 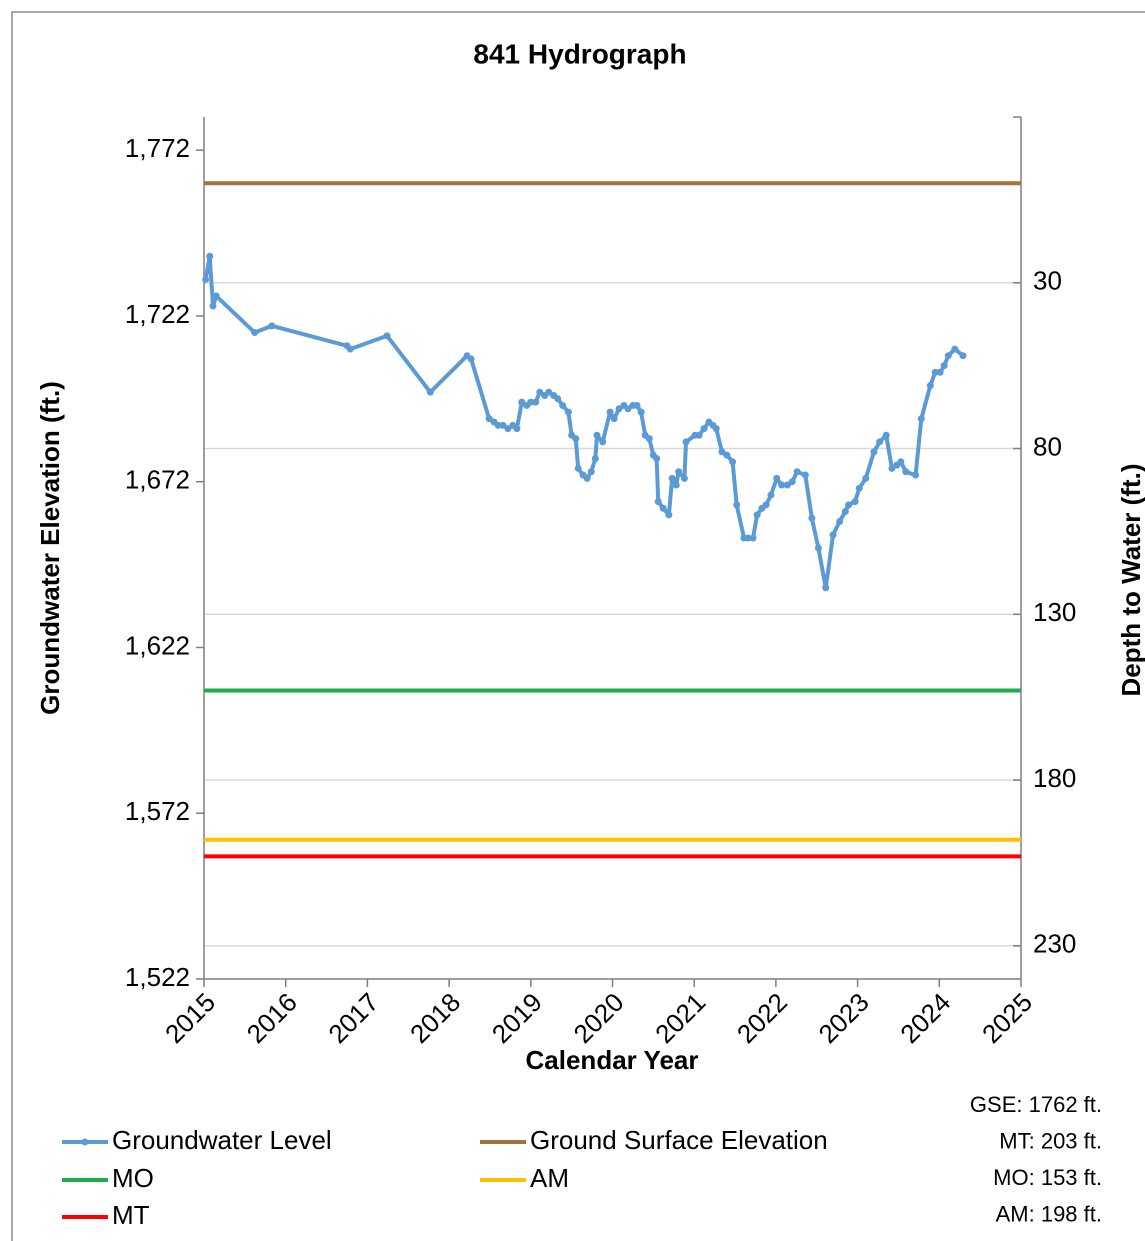 What do you see at coordinates (1050, 1140) in the screenshot?
I see `annotation: MT: 203 ft.` at bounding box center [1050, 1140].